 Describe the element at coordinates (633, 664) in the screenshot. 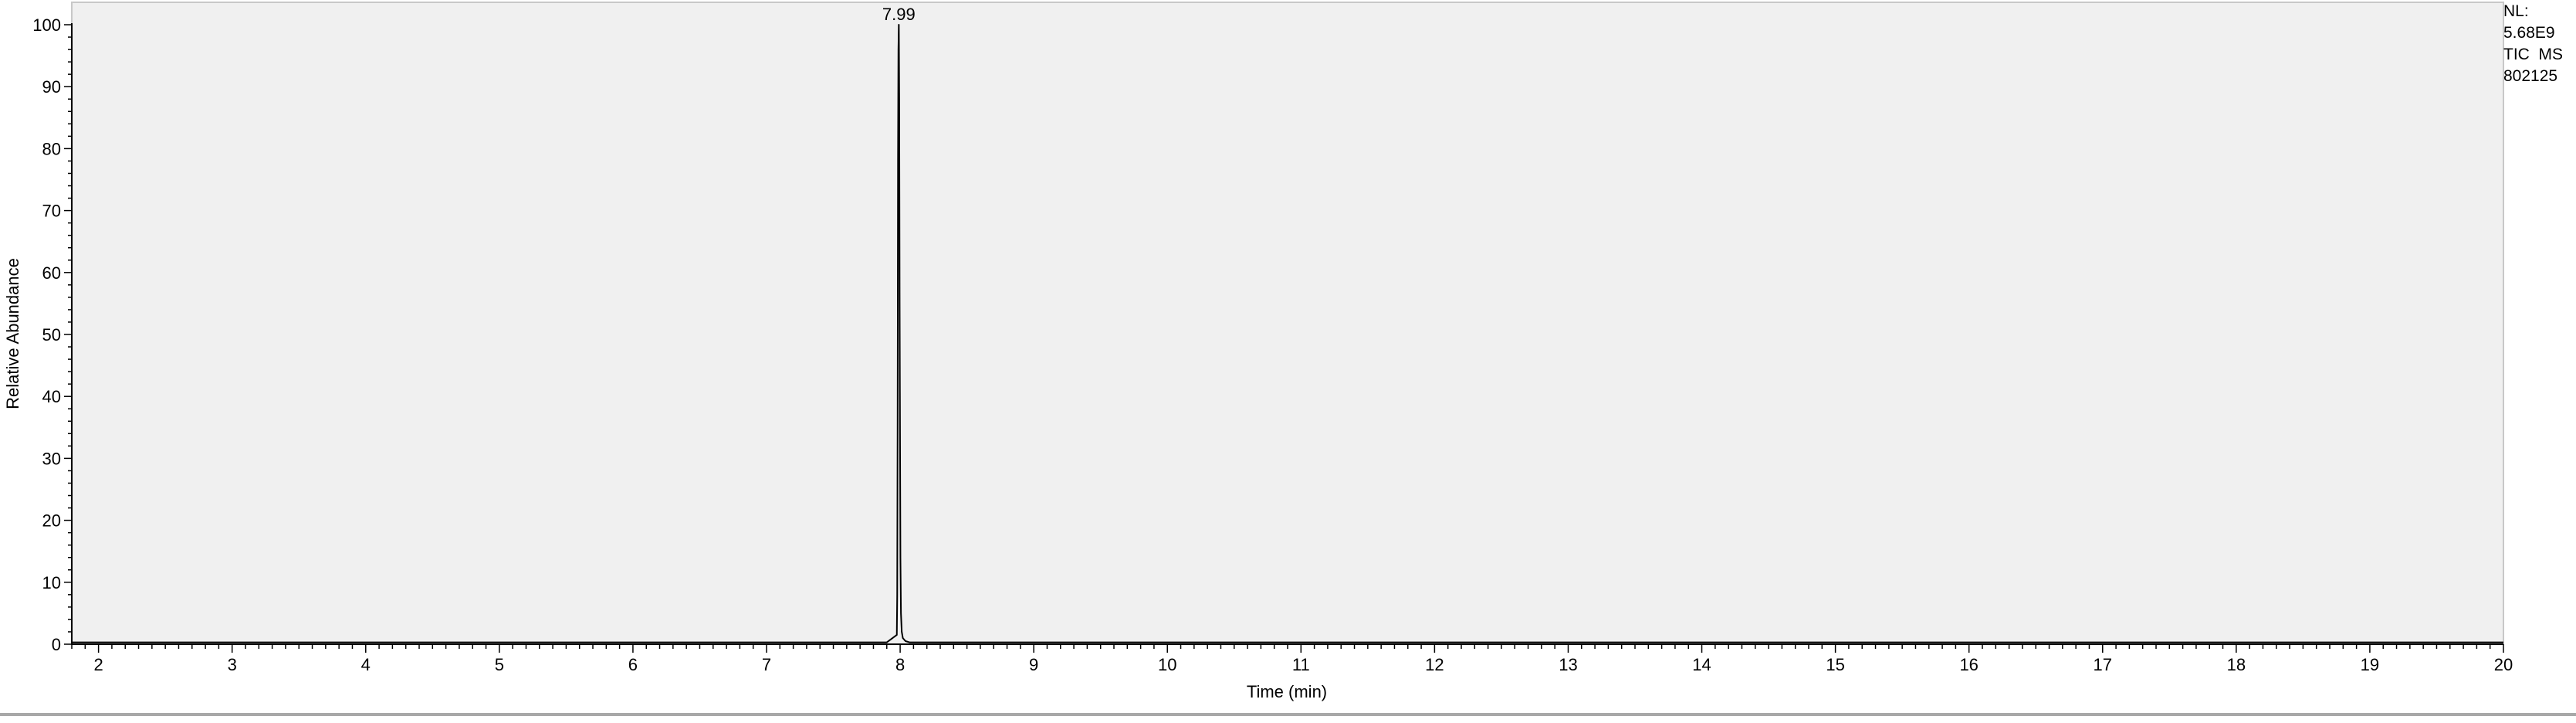

I see `x-tick-label: 6` at that location.